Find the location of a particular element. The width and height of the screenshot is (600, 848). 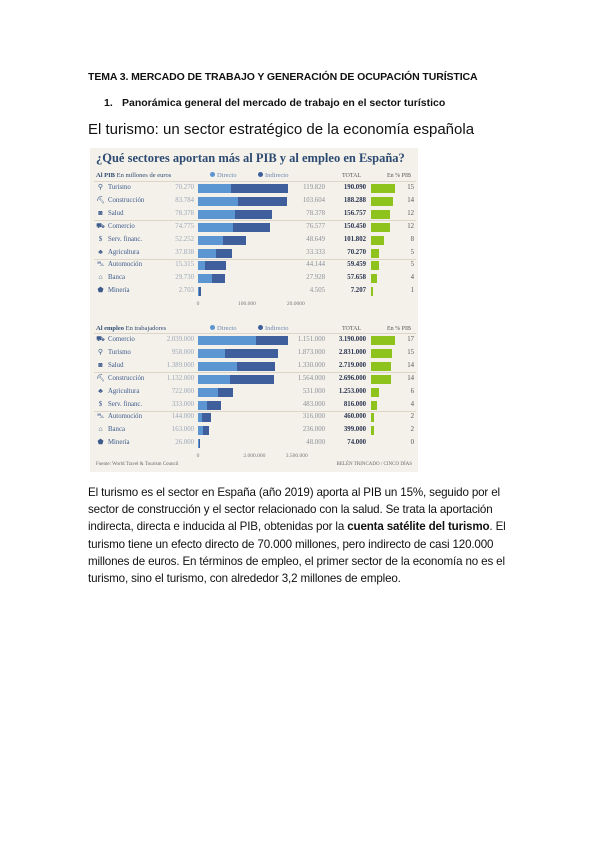

total-value: 3.190.000 is located at coordinates (352, 339).